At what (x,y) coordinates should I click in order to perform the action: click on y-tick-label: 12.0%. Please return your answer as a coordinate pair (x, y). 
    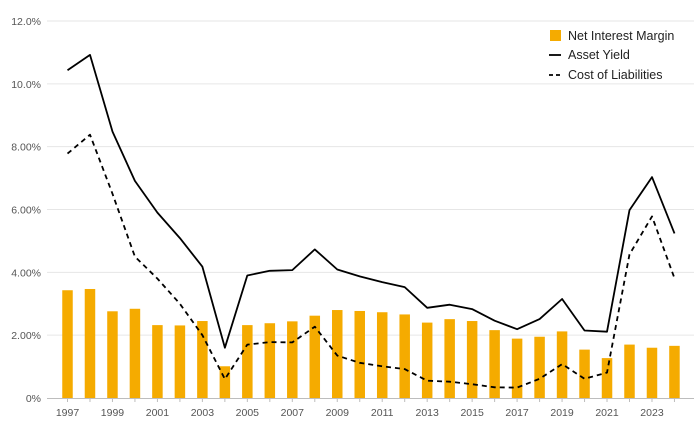
    Looking at the image, I should click on (26, 22).